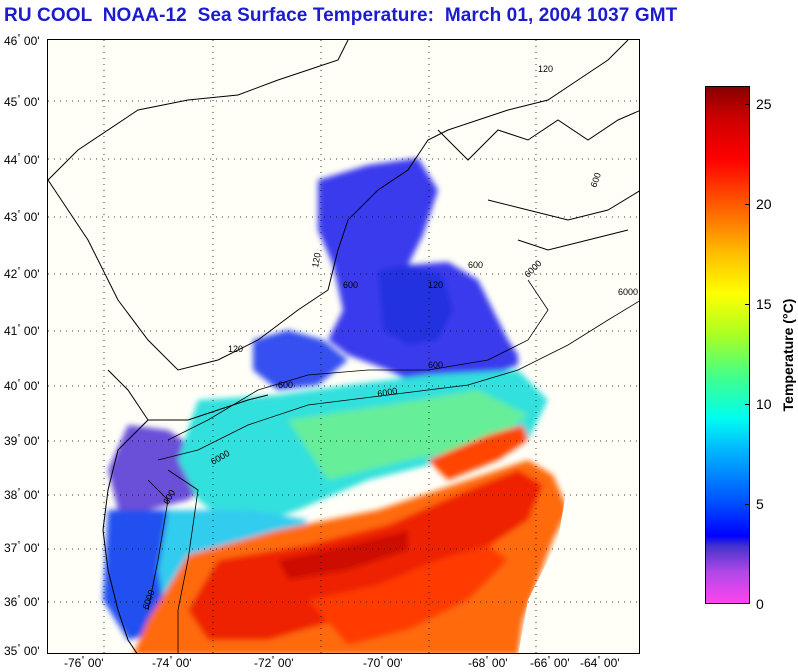  Describe the element at coordinates (22, 385) in the screenshot. I see `lat-label-40: 40° 00'` at that location.